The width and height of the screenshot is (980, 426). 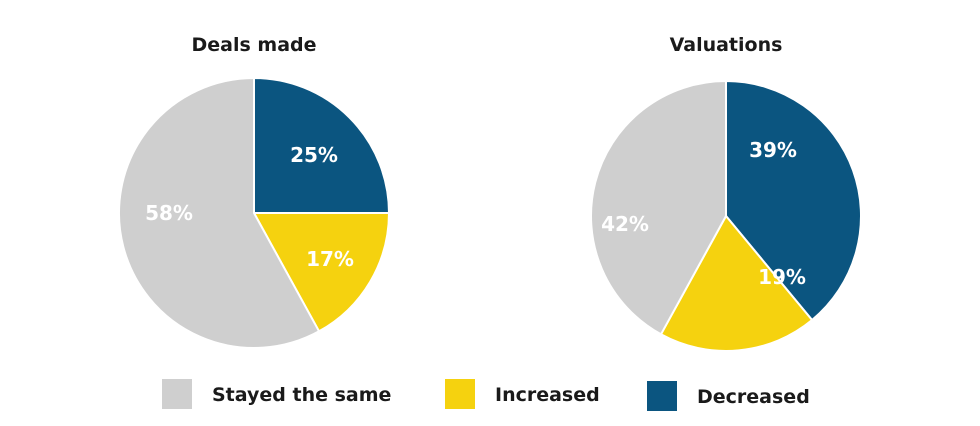 I want to click on legend-swatch-decreased, so click(x=662, y=396).